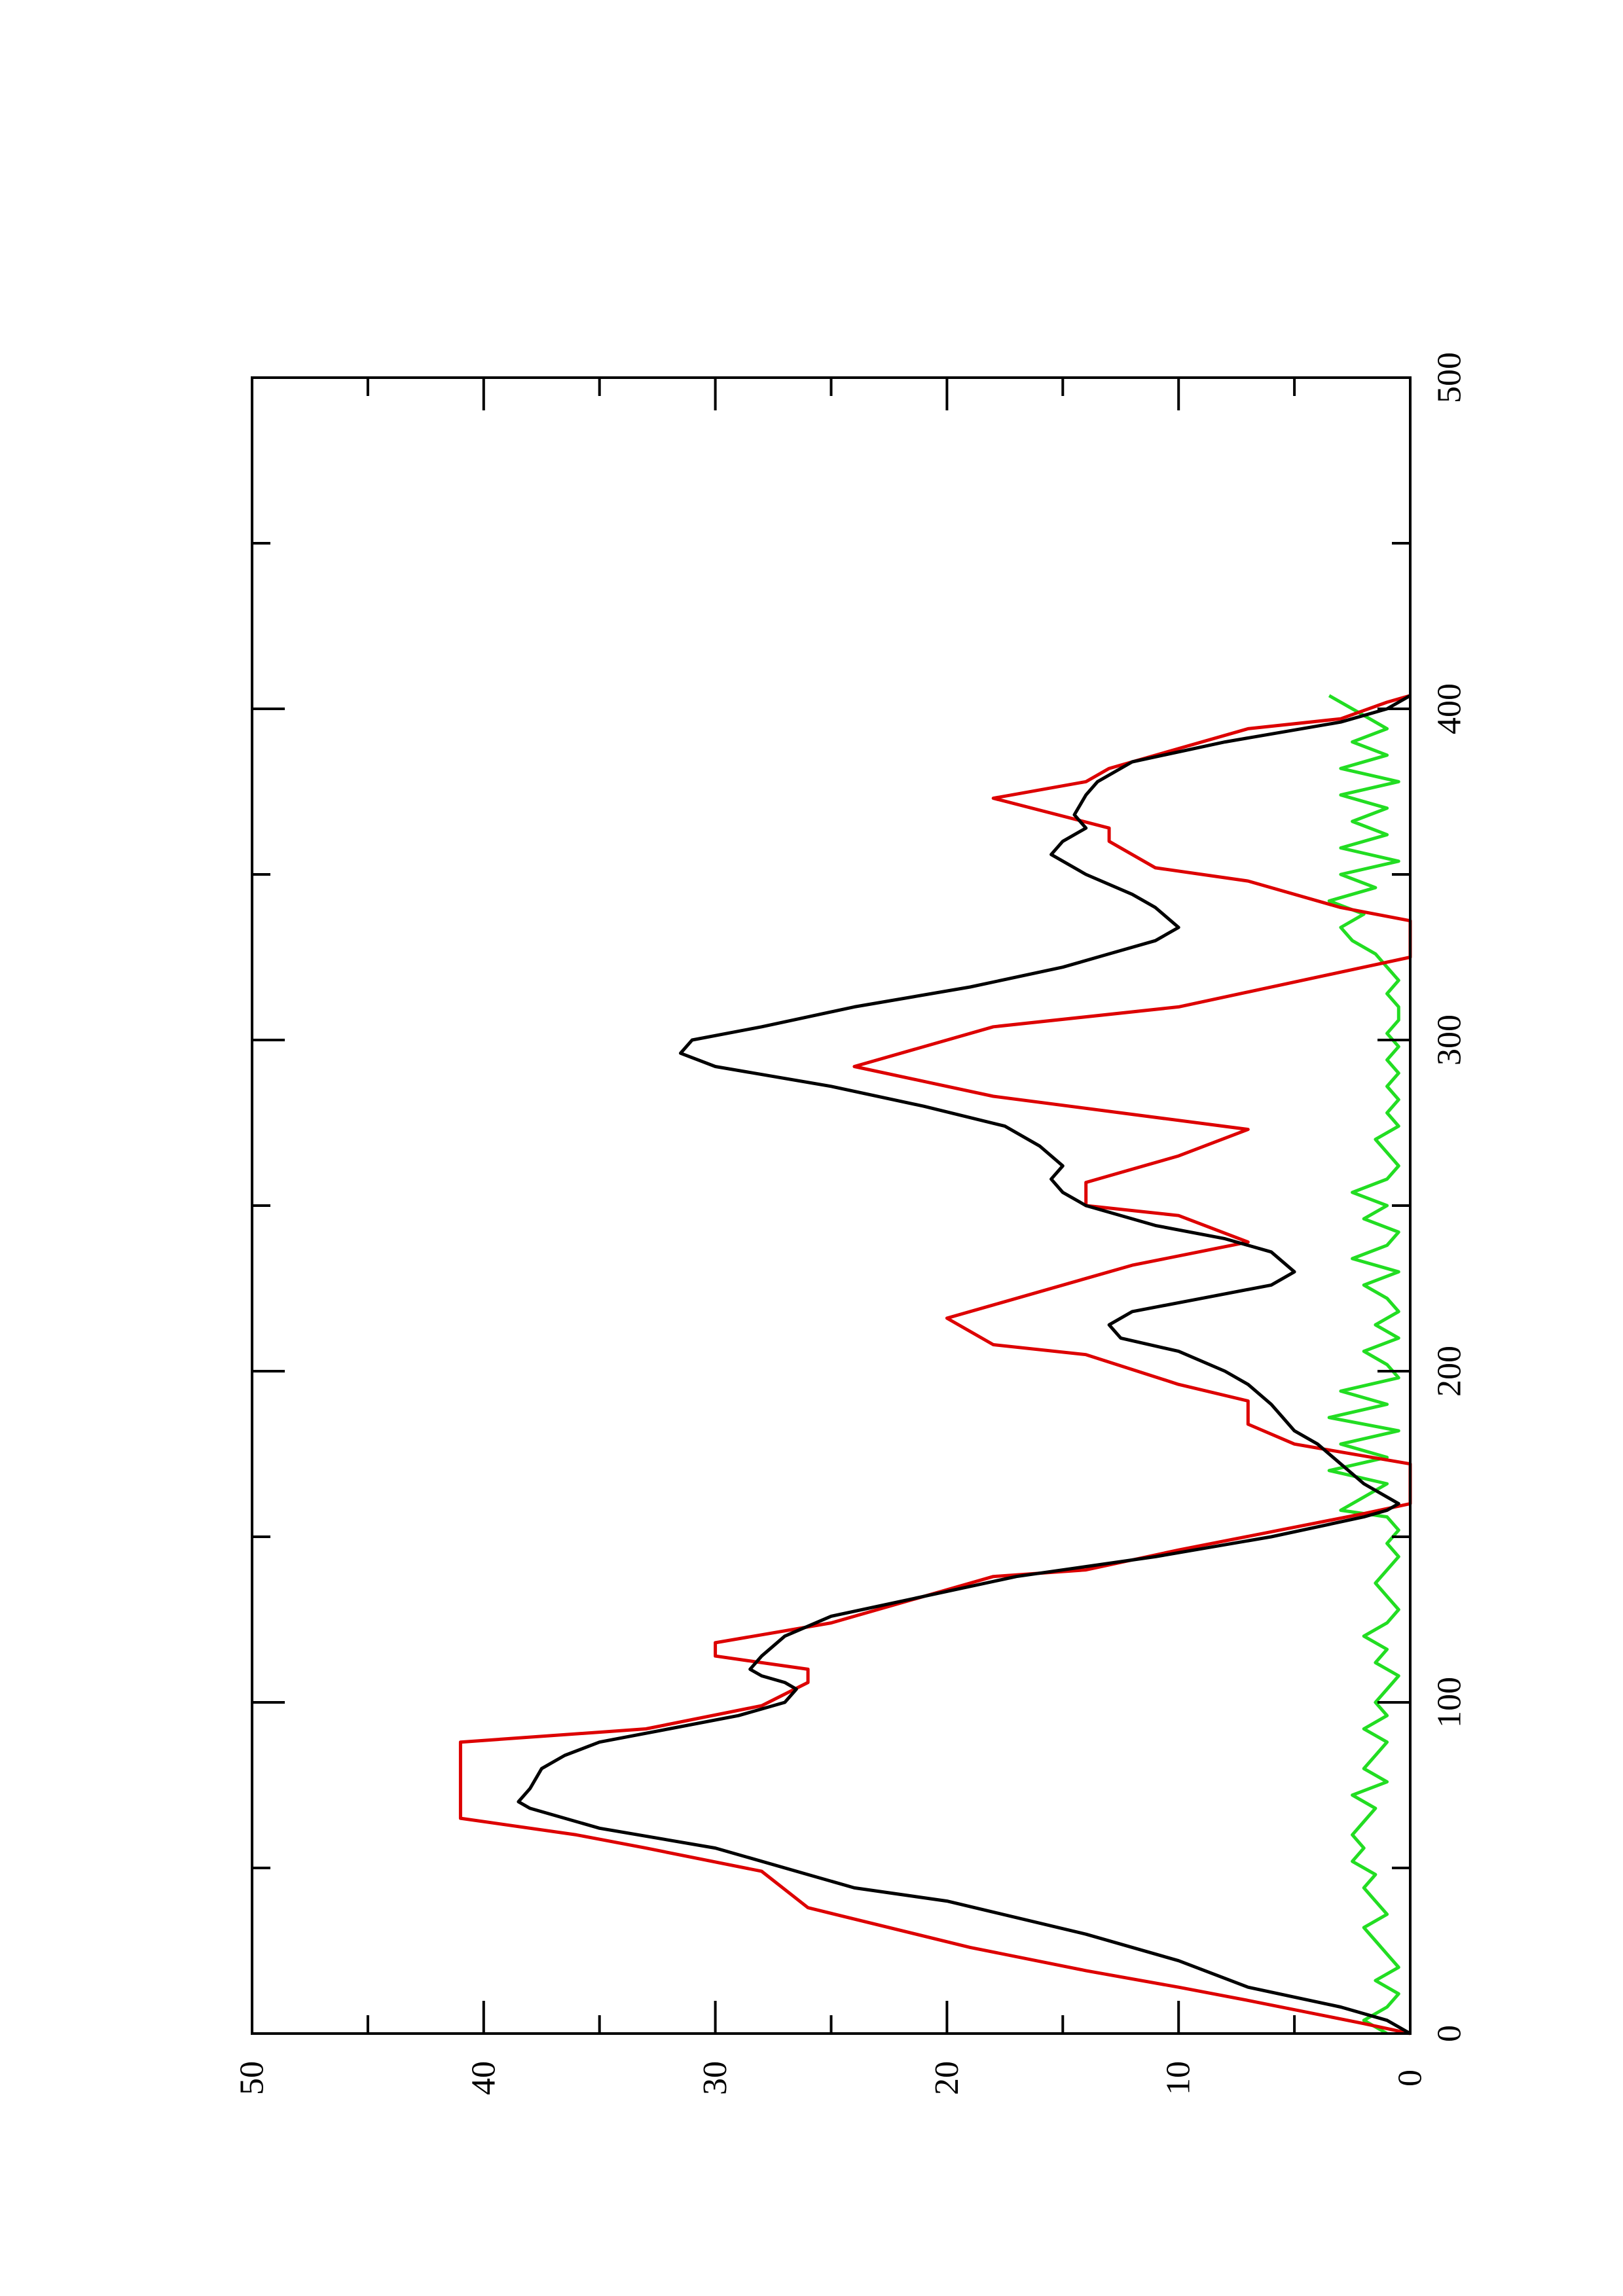  I want to click on x-tick-label: 200, so click(1449, 1372).